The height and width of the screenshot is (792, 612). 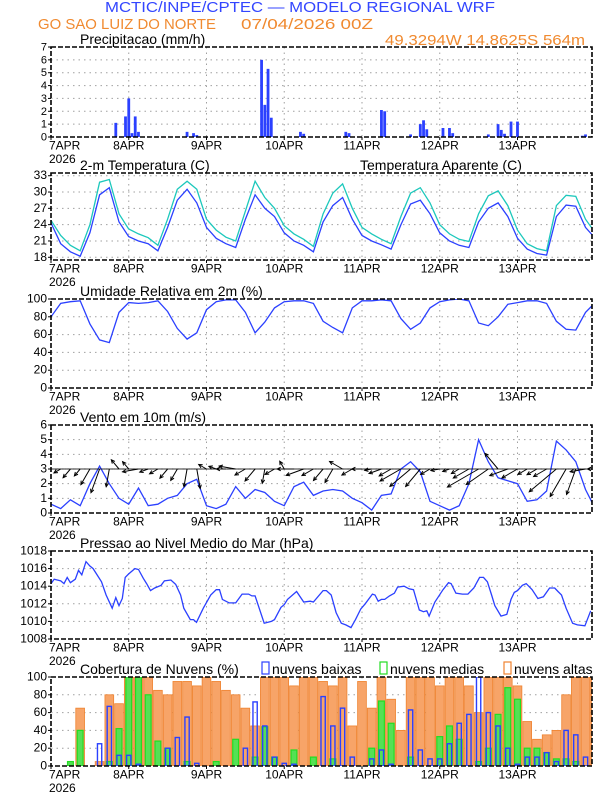 I want to click on plot-frame, so click(x=321, y=721).